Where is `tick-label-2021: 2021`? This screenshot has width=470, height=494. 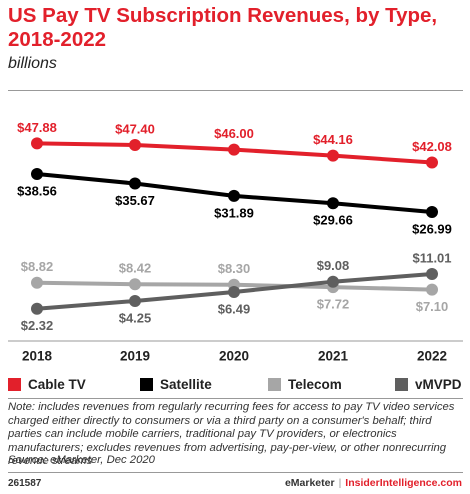
tick-label-2021: 2021 is located at coordinates (333, 356).